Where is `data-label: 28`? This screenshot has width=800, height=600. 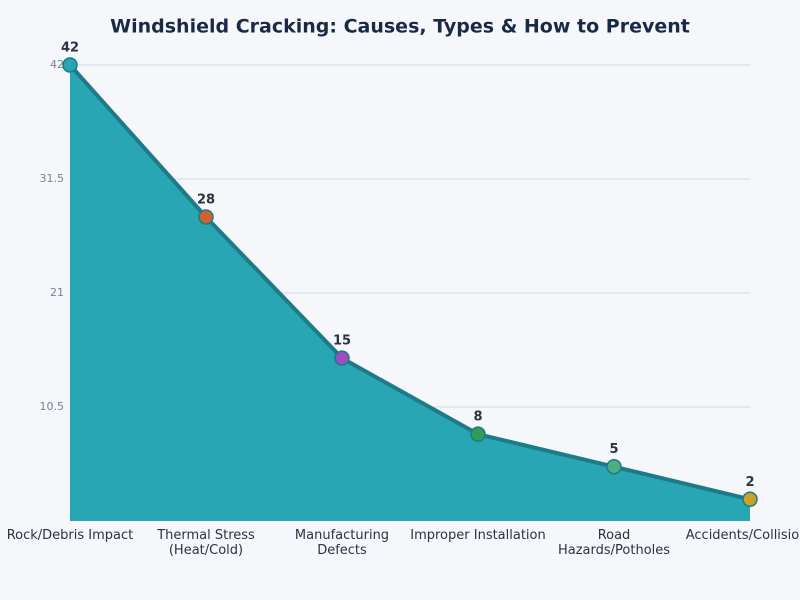
data-label: 28 is located at coordinates (206, 200).